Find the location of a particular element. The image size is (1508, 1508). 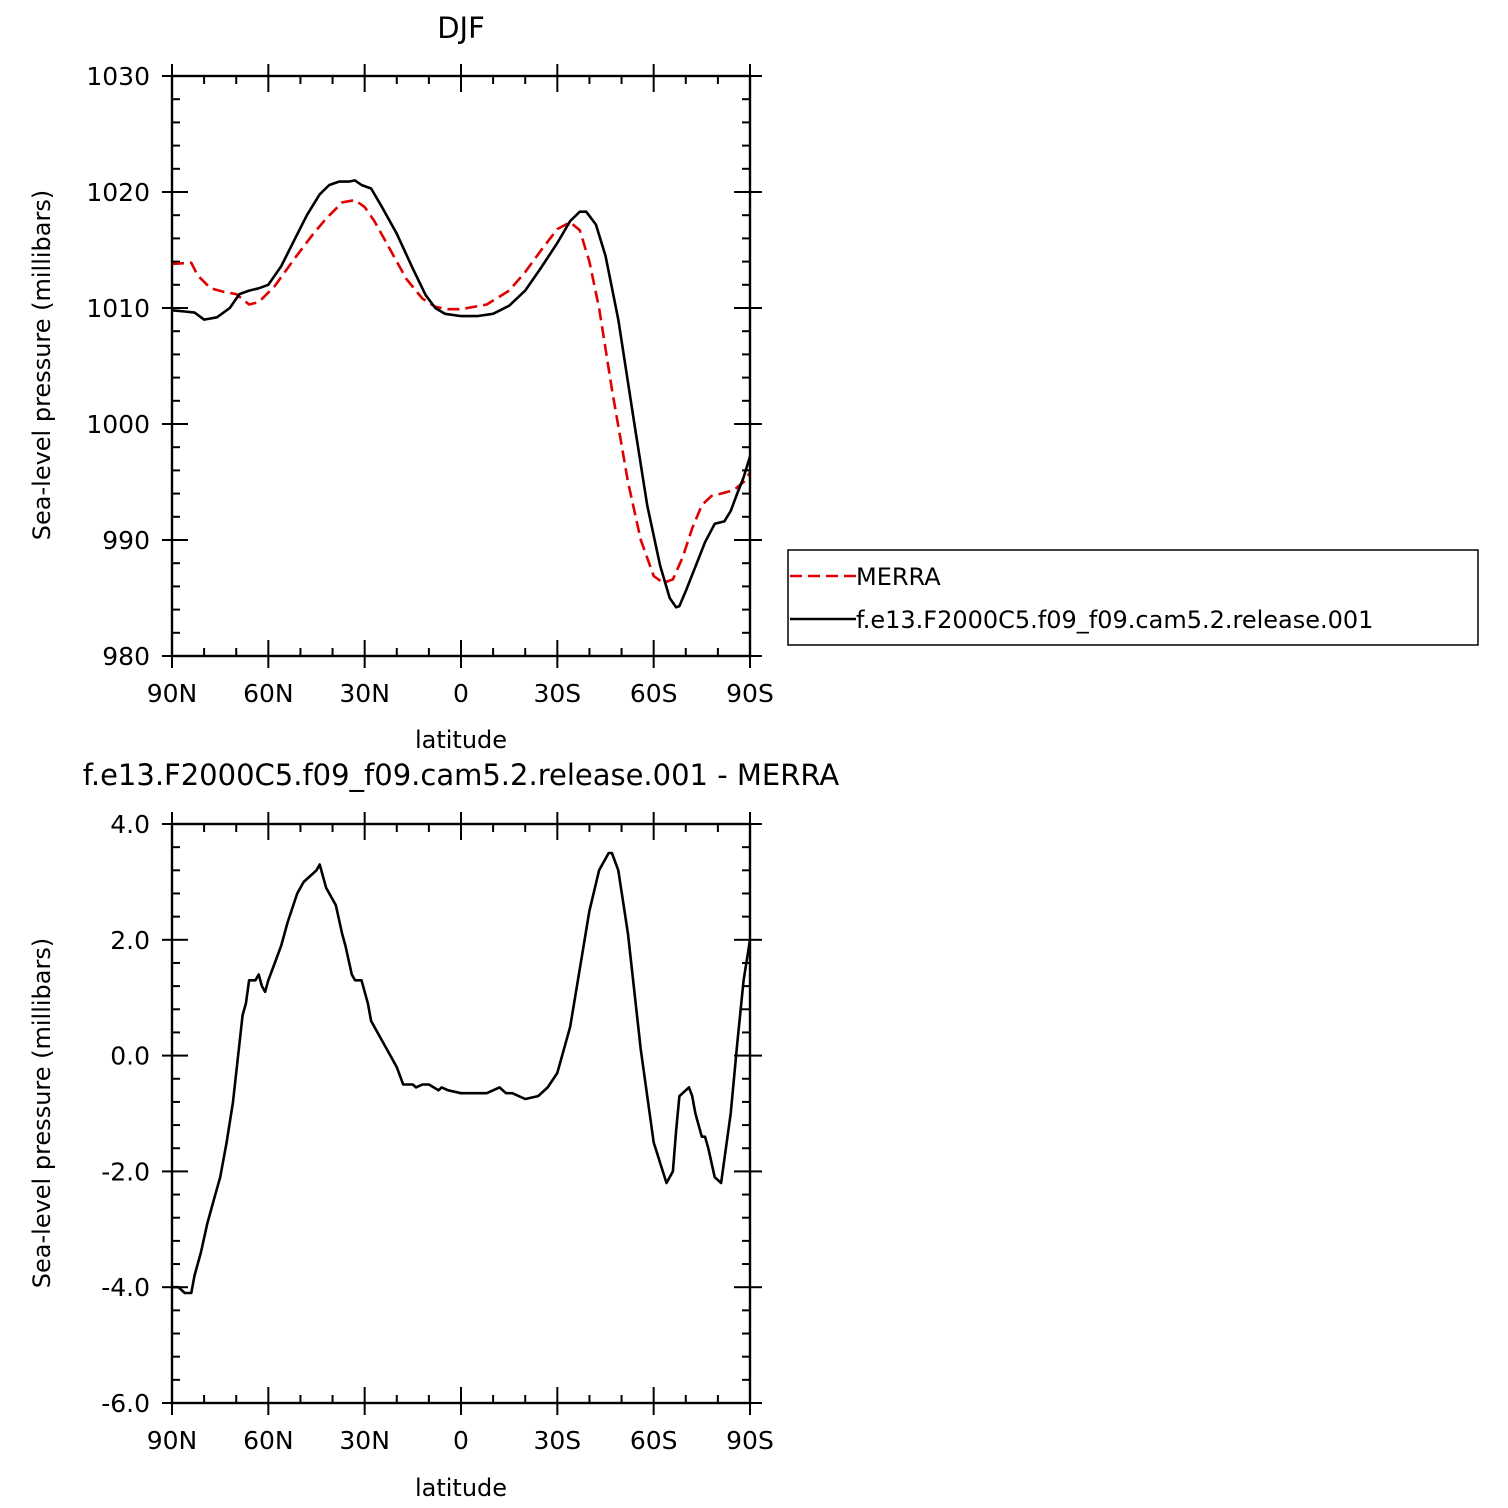

bottom-plot-frame is located at coordinates (461, 1113).